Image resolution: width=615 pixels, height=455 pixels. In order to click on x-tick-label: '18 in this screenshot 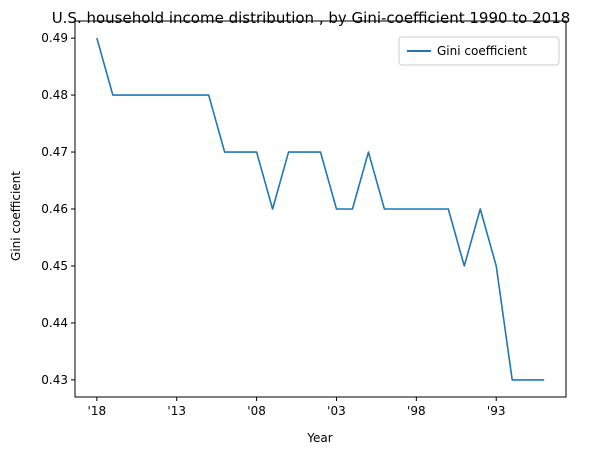, I will do `click(97, 411)`.